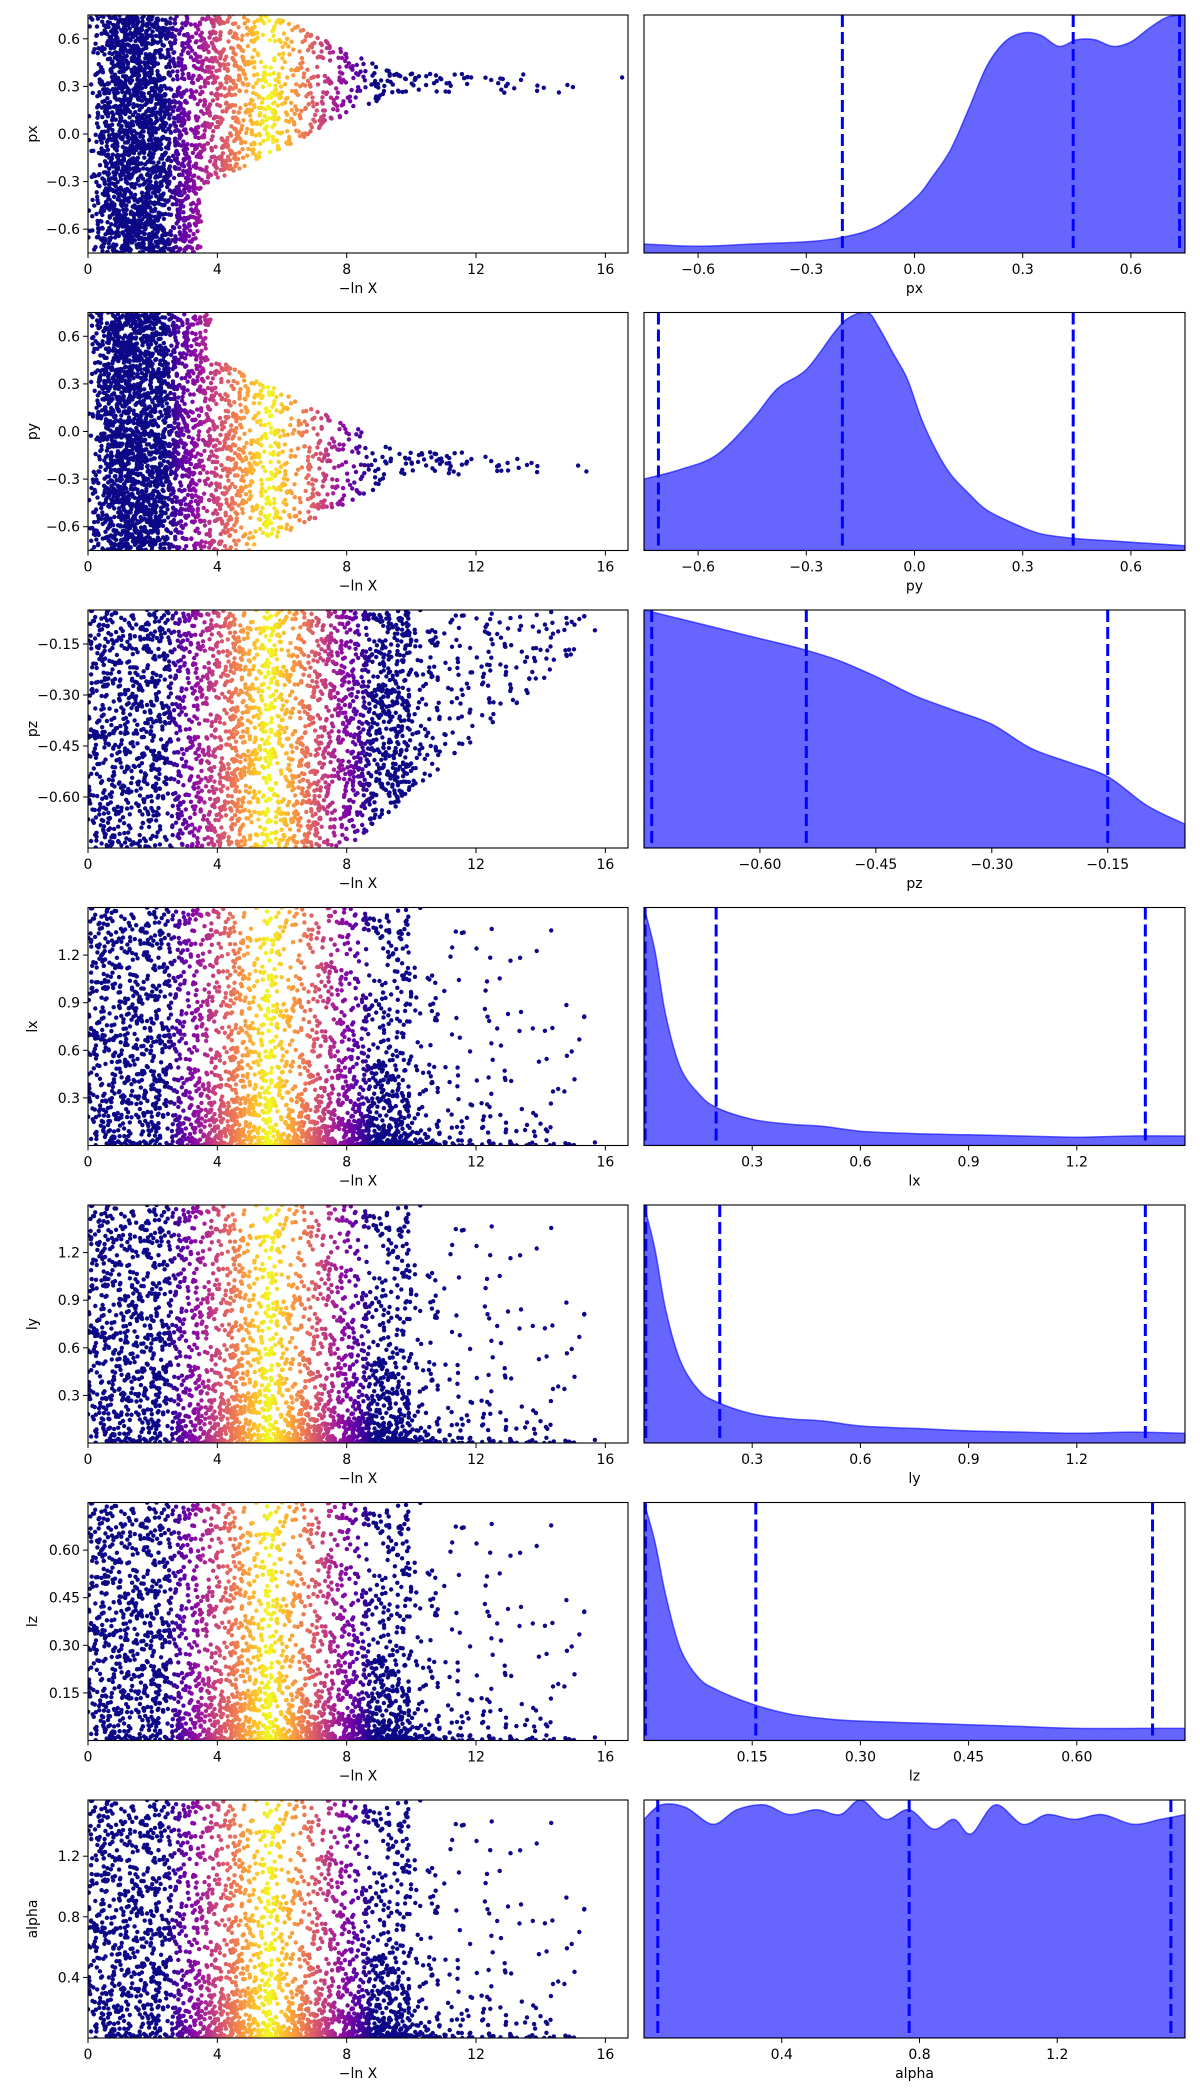  What do you see at coordinates (69, 135) in the screenshot?
I see `y-tick-label: 0.0` at bounding box center [69, 135].